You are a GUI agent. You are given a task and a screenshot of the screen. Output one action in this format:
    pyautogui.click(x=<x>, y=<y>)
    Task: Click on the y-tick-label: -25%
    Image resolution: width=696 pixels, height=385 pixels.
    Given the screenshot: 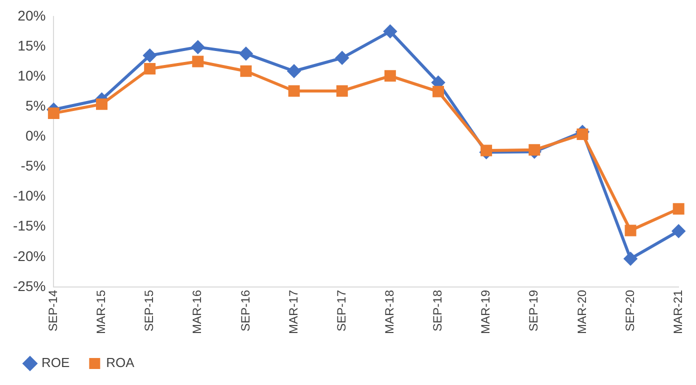 What is the action you would take?
    pyautogui.click(x=29, y=286)
    